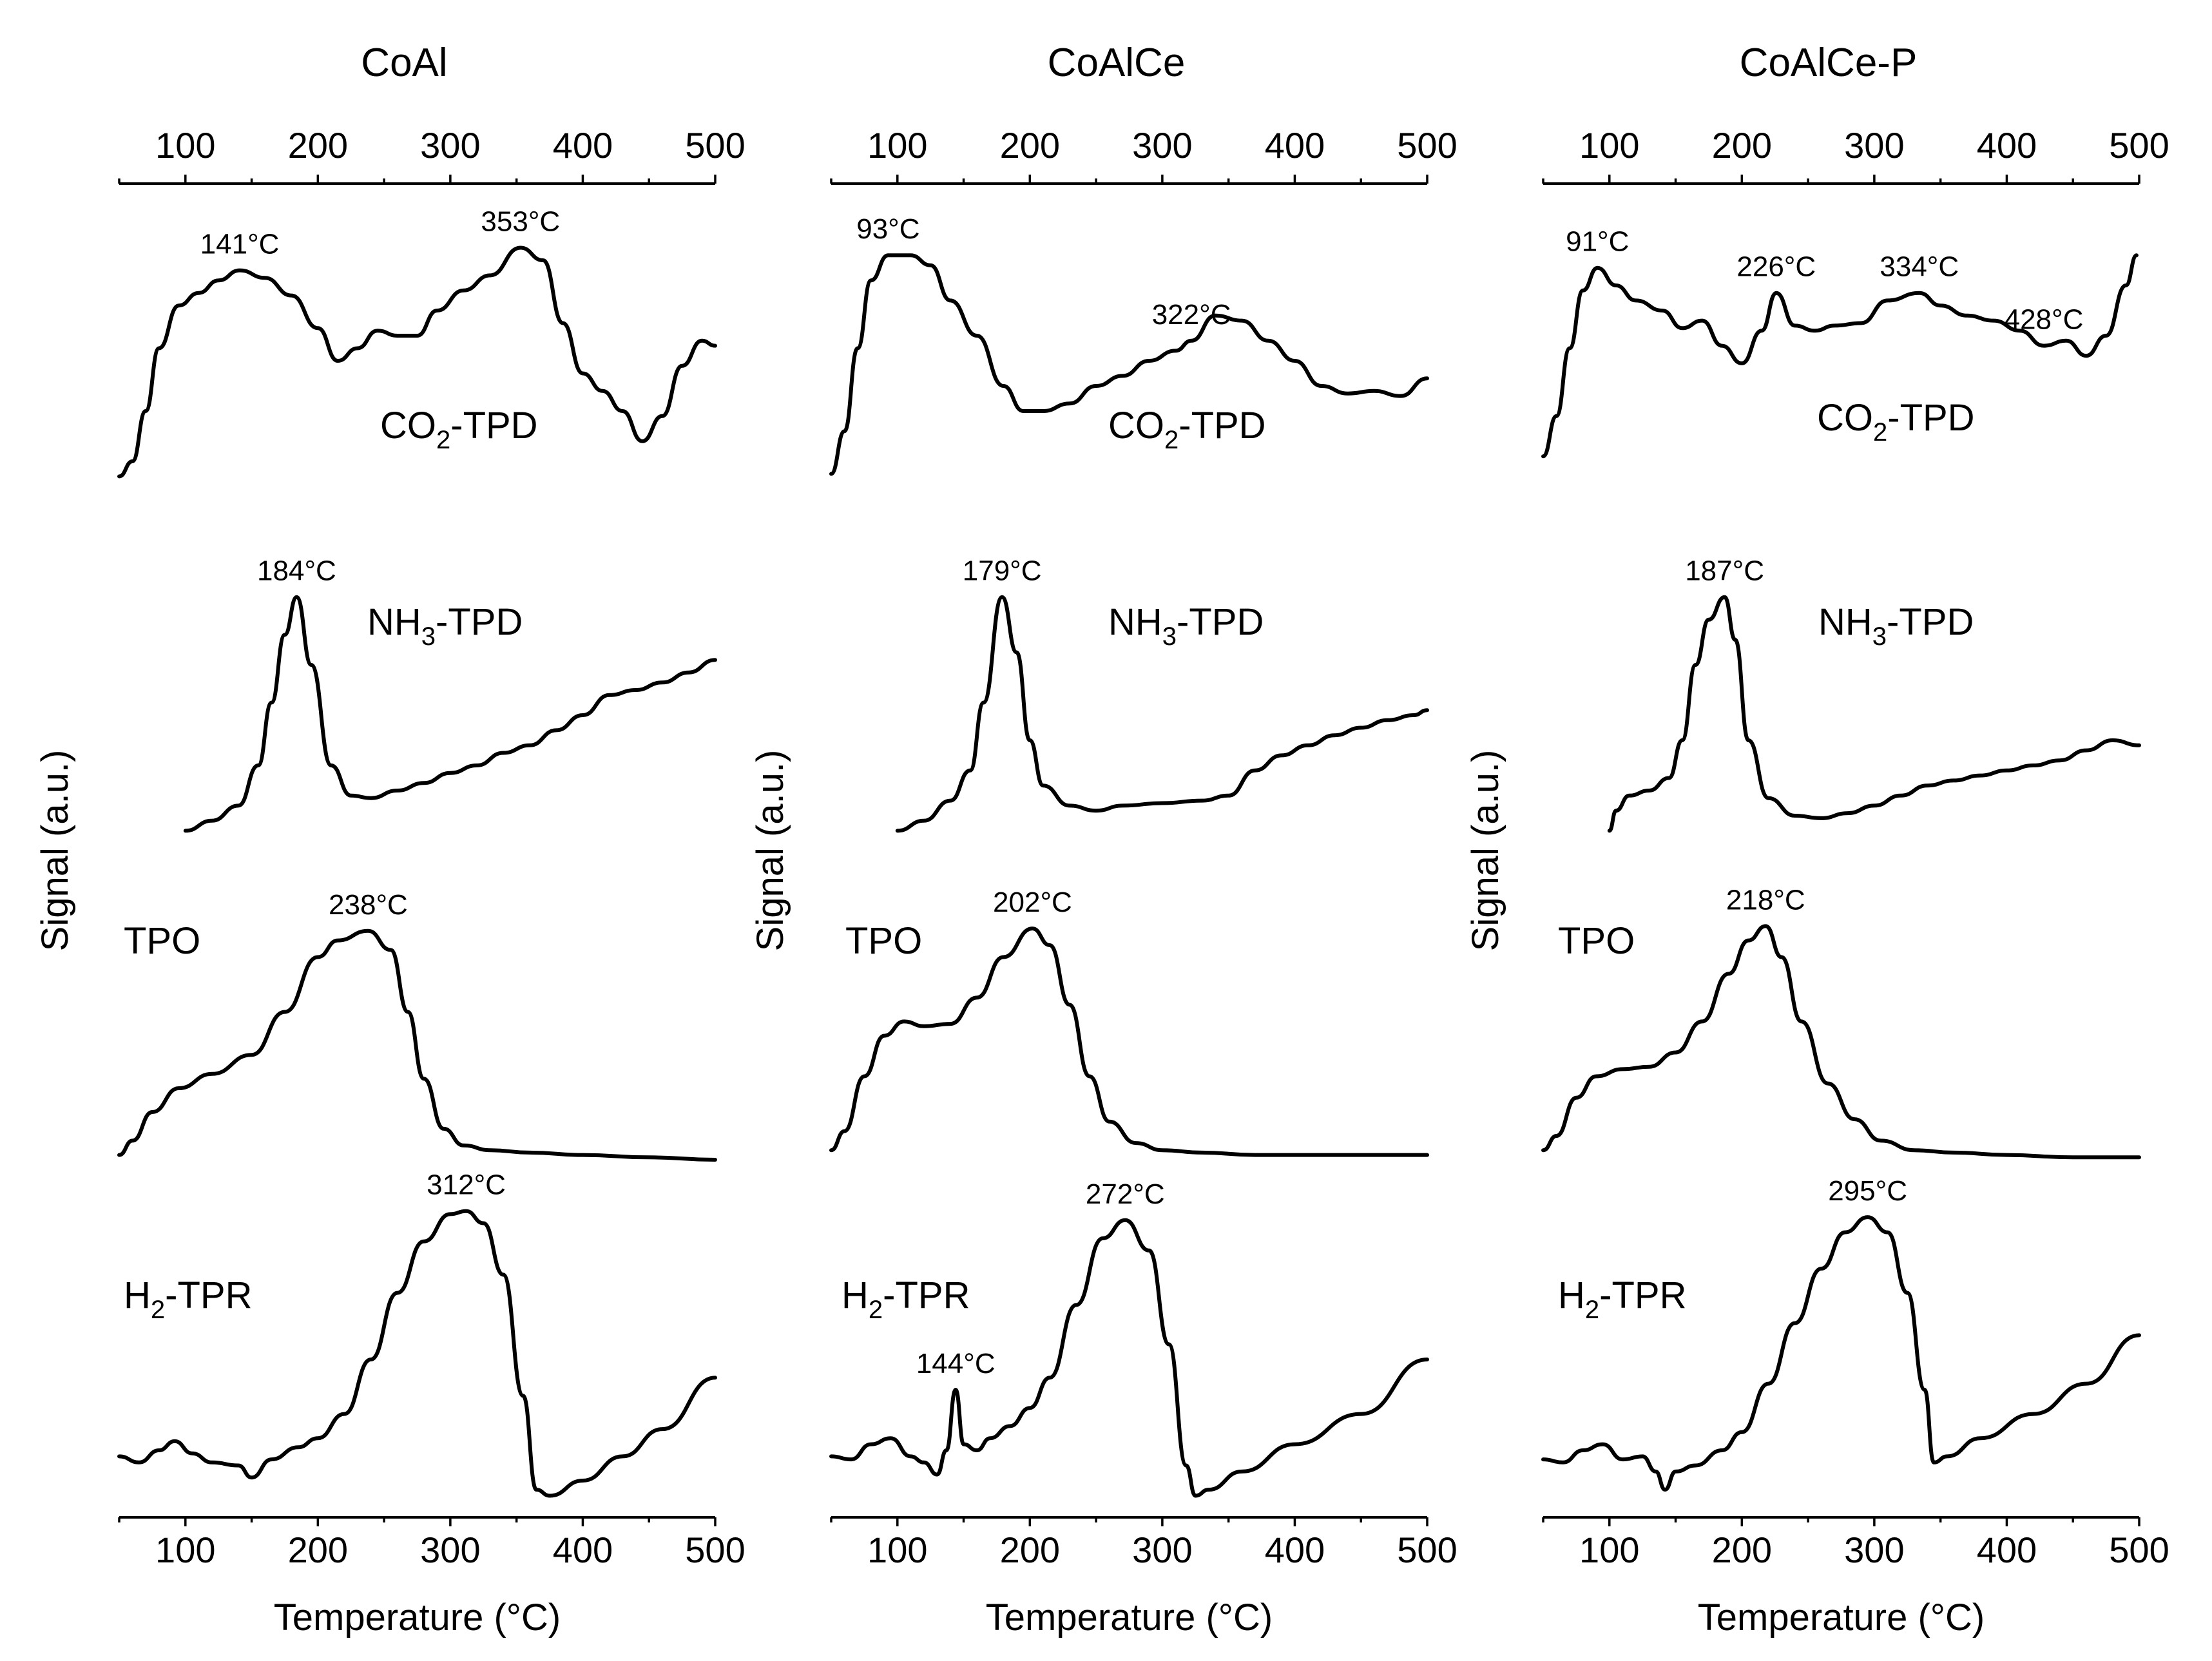 The width and height of the screenshot is (2212, 1661). What do you see at coordinates (1919, 267) in the screenshot?
I see `peak-label: 334°C` at bounding box center [1919, 267].